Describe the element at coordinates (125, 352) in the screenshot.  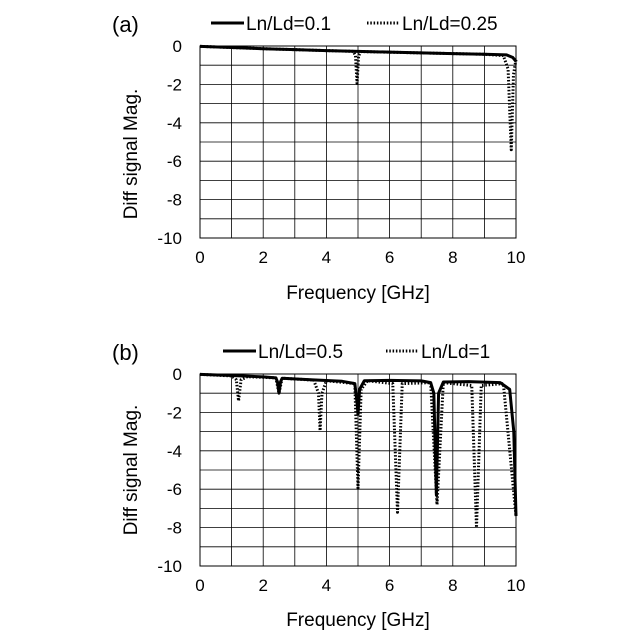
I see `panel-label: (b)` at that location.